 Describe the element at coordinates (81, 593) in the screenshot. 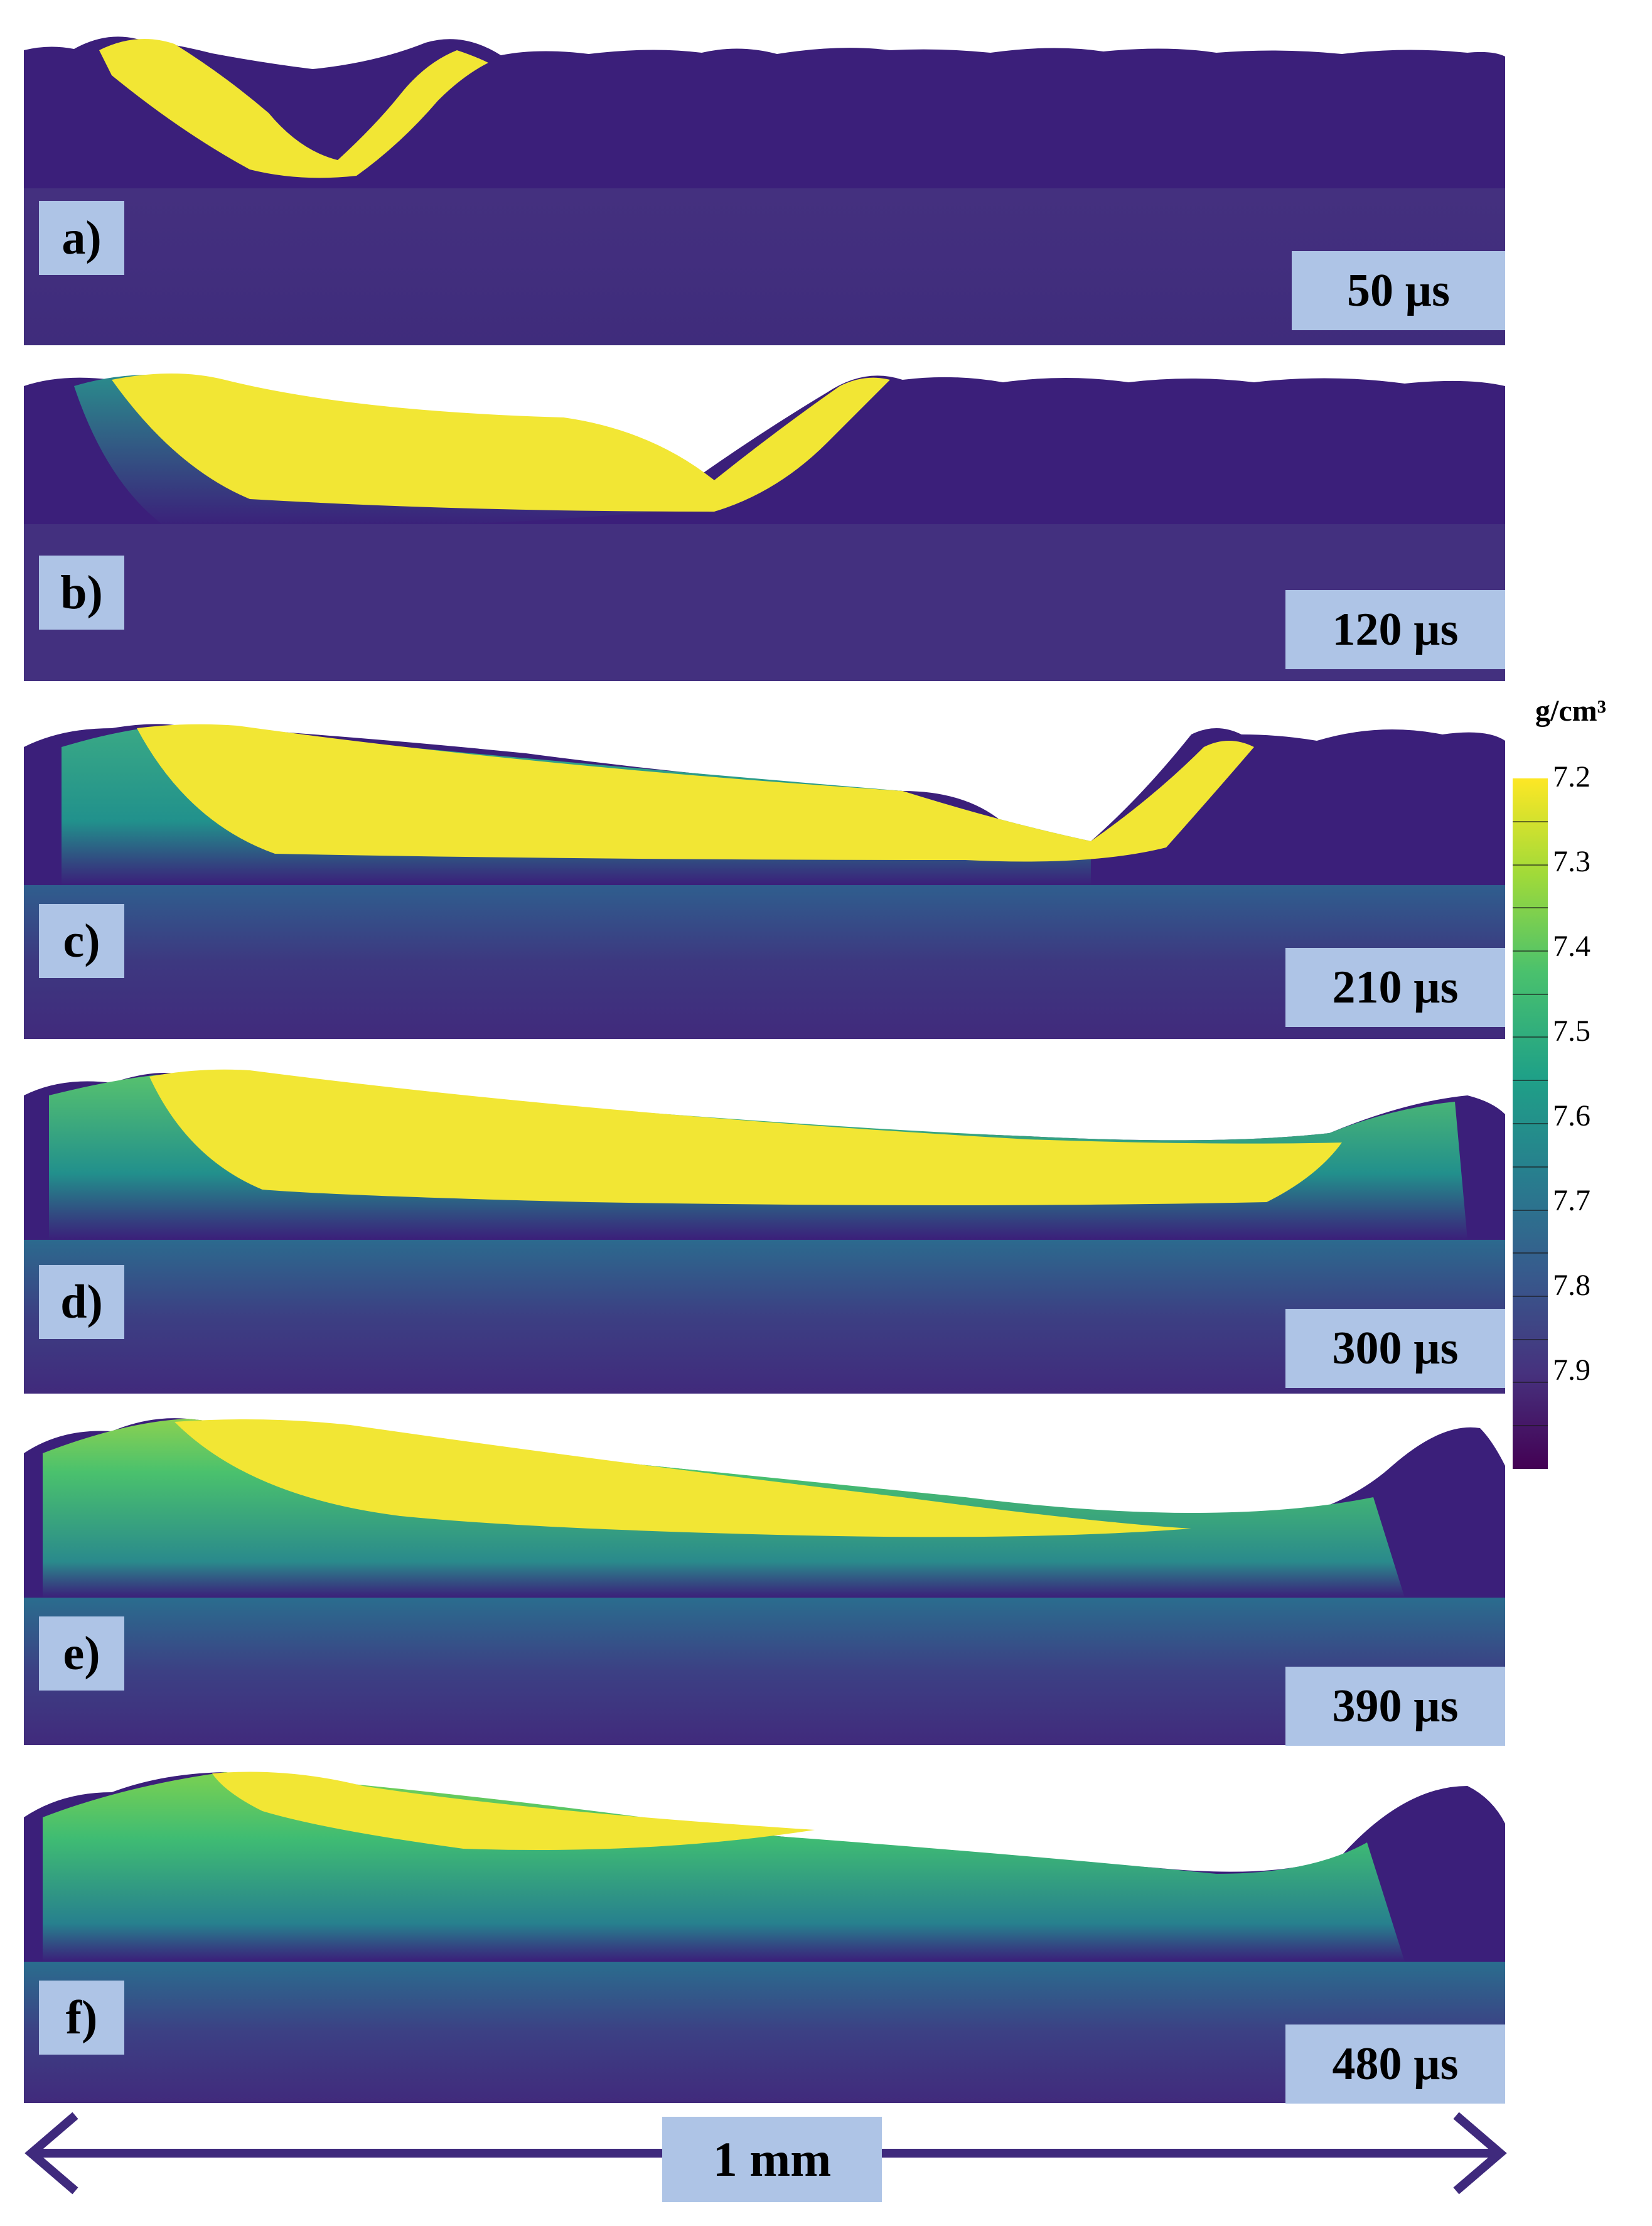

I see `panel-letter: b)` at that location.